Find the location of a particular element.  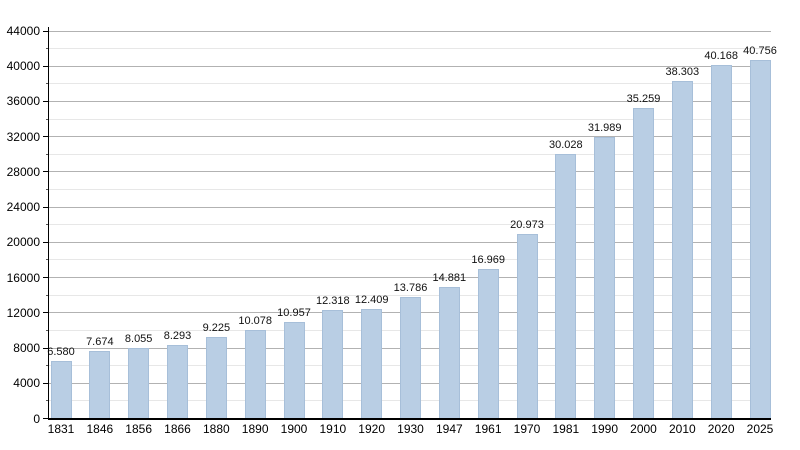

x-axis-label: 1900 is located at coordinates (294, 428).